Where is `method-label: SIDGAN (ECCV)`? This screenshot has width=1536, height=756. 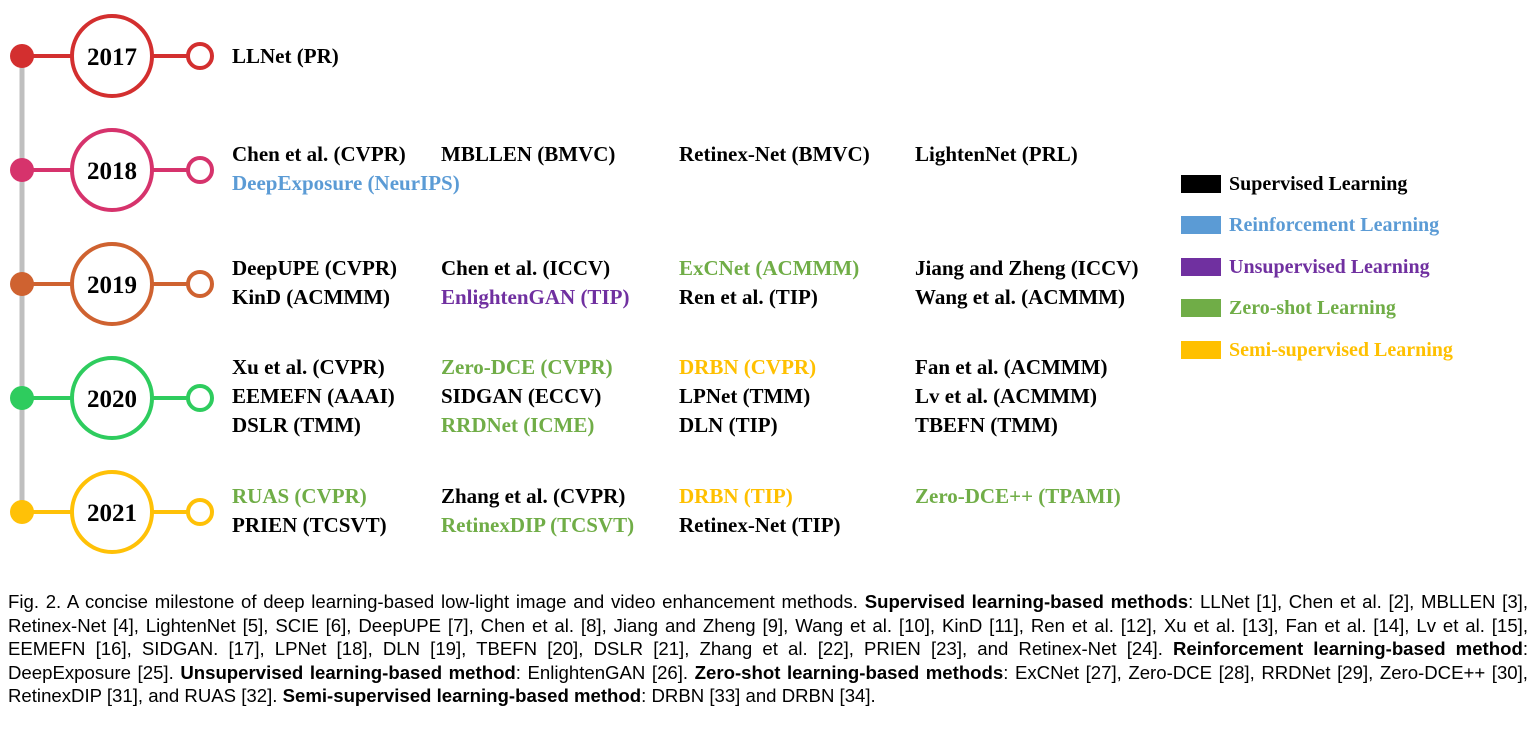
method-label: SIDGAN (ECCV) is located at coordinates (521, 396).